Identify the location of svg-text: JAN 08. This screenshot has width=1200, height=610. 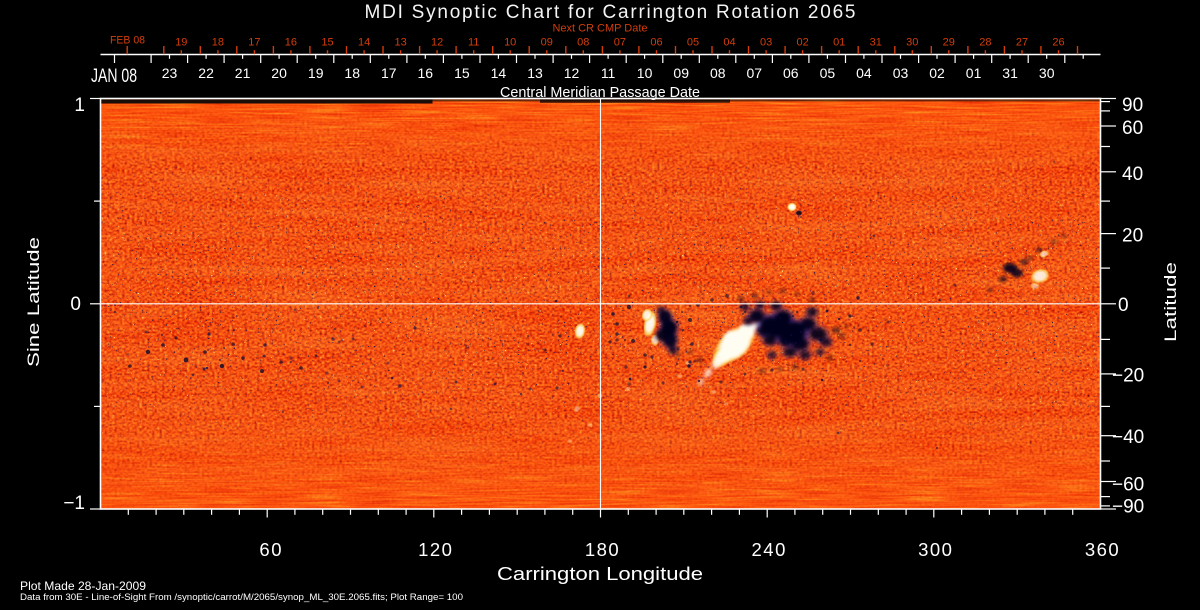
(114, 76).